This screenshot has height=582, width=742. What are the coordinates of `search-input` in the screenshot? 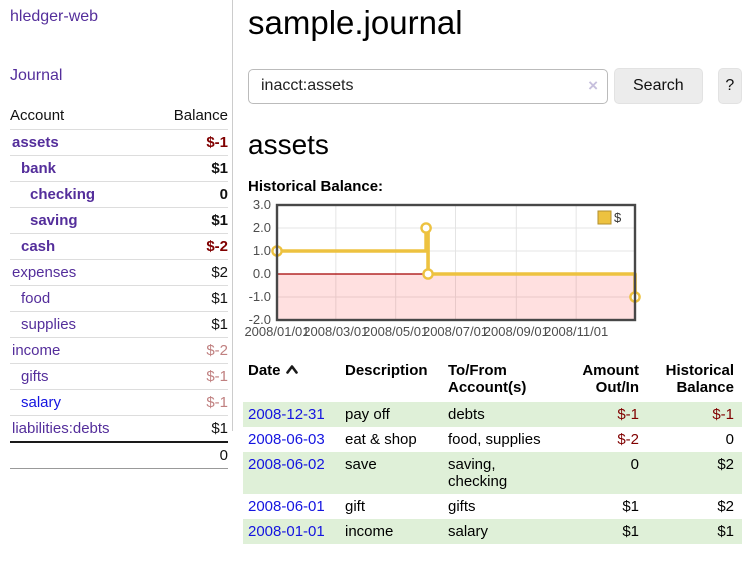 It's located at (428, 86).